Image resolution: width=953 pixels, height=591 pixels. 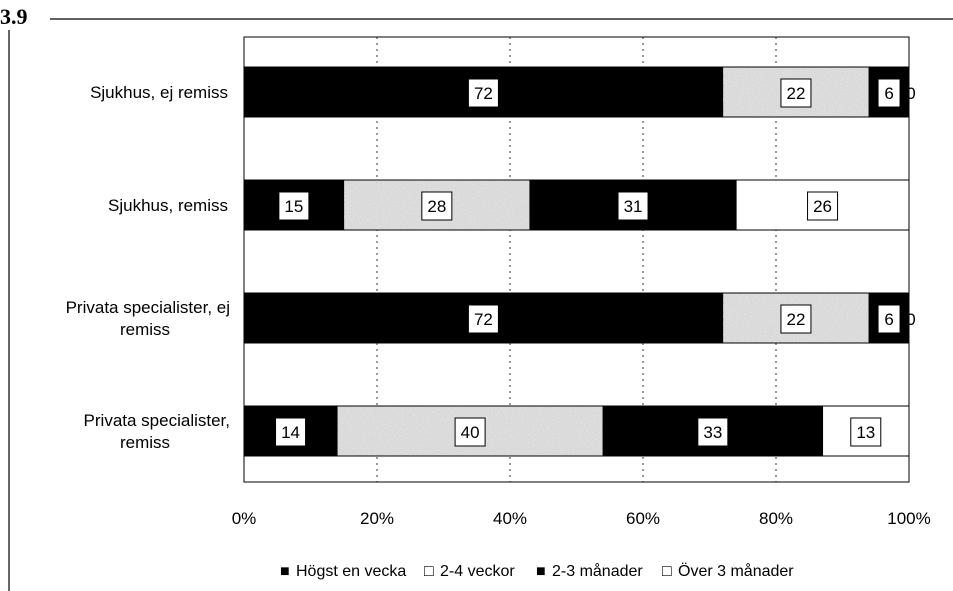 I want to click on category-label: Privata specialister, ej, so click(x=148, y=307).